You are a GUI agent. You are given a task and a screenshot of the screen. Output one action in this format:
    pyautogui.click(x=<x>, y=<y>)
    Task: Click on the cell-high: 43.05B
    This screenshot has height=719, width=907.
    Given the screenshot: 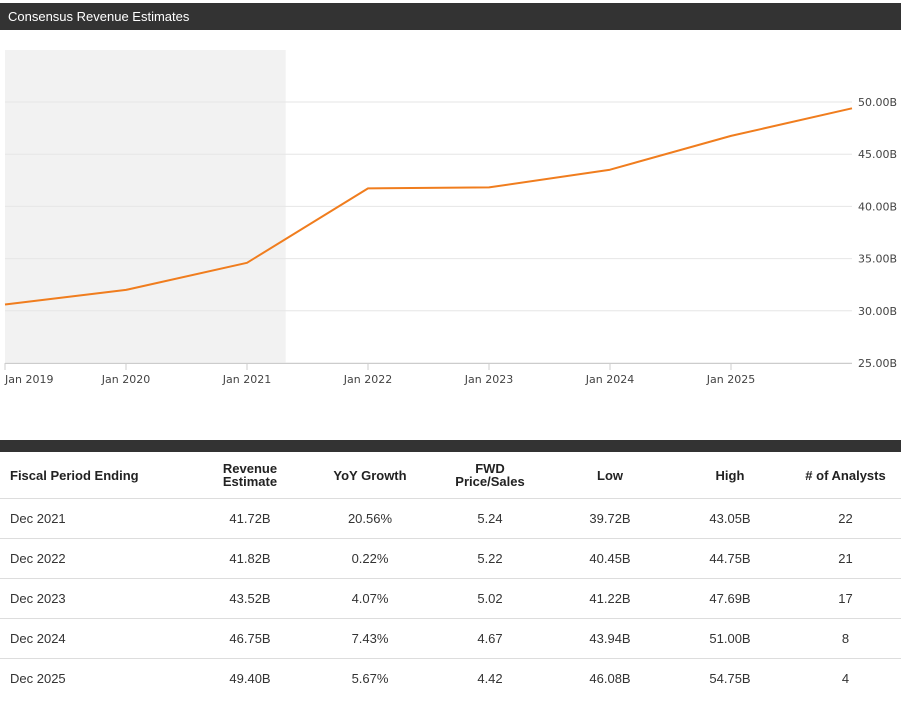 What is the action you would take?
    pyautogui.click(x=730, y=518)
    